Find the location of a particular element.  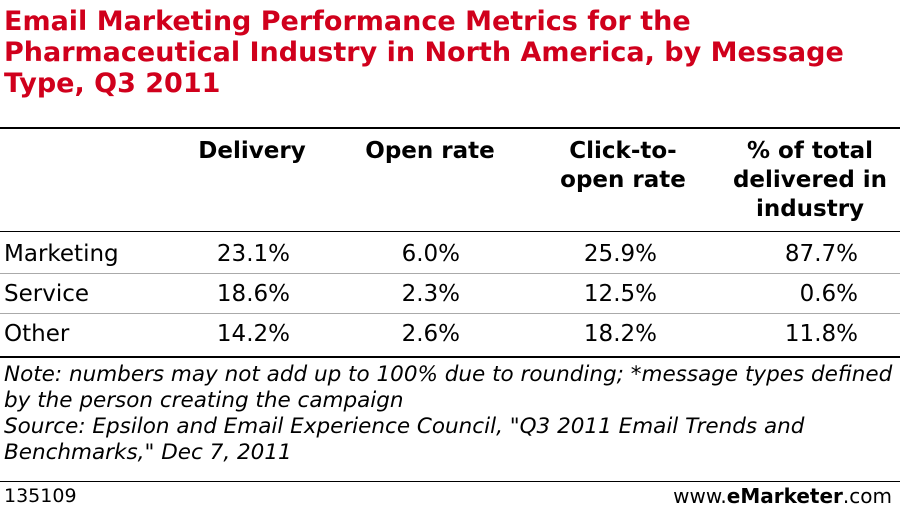

table-cell: 6.0% is located at coordinates (430, 254).